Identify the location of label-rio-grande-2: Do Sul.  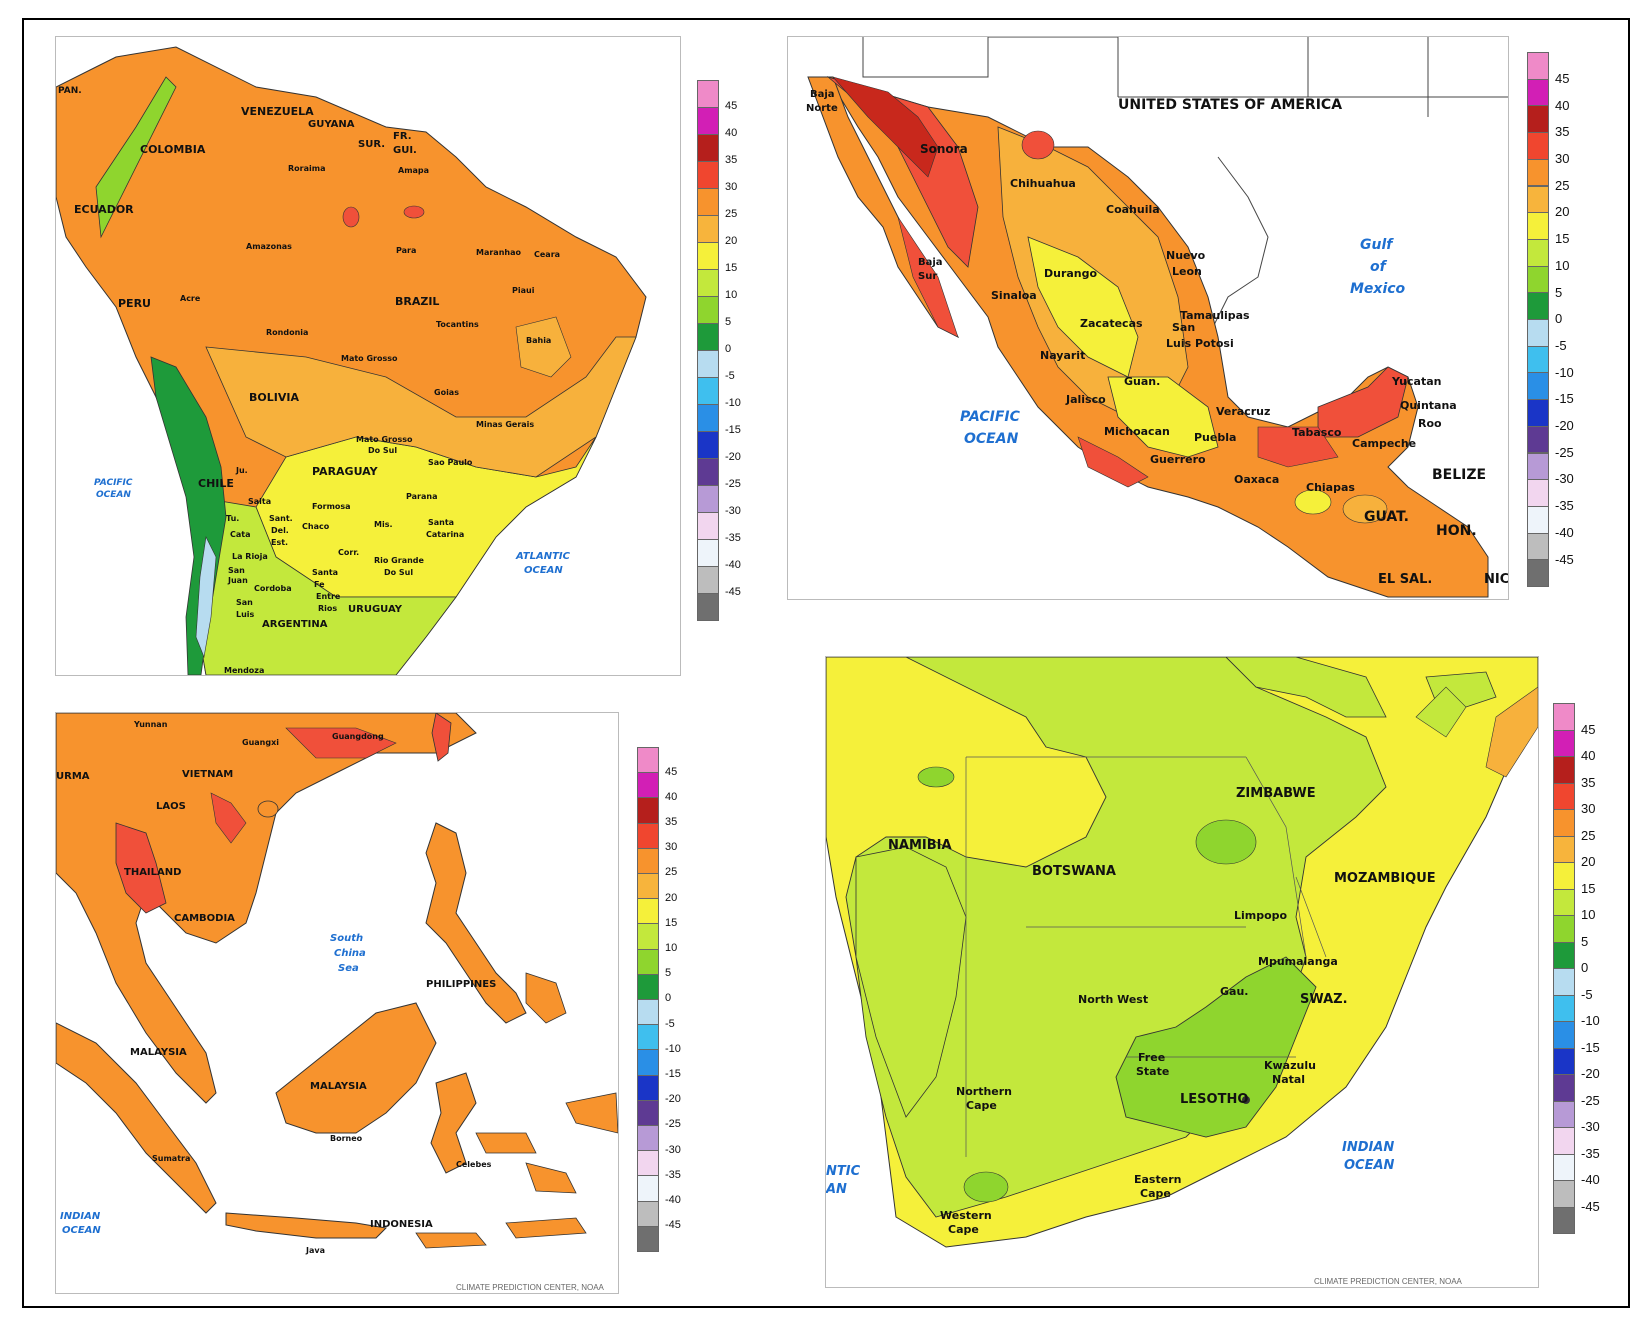
(398, 572).